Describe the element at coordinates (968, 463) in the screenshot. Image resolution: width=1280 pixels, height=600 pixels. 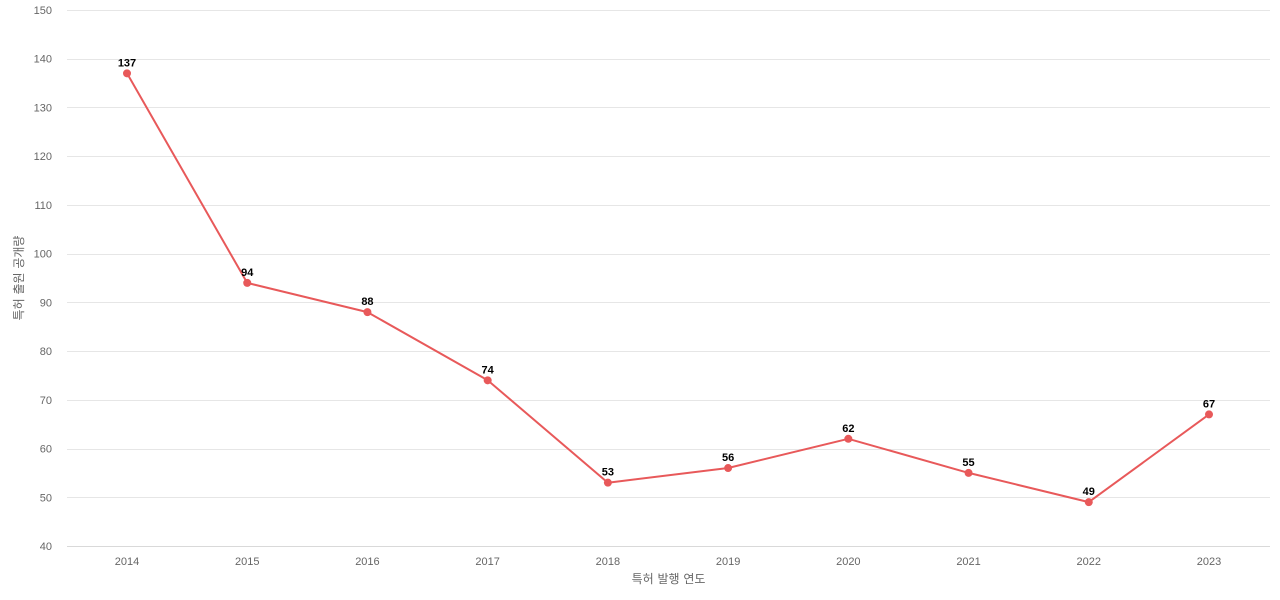
I see `data-label: 55` at that location.